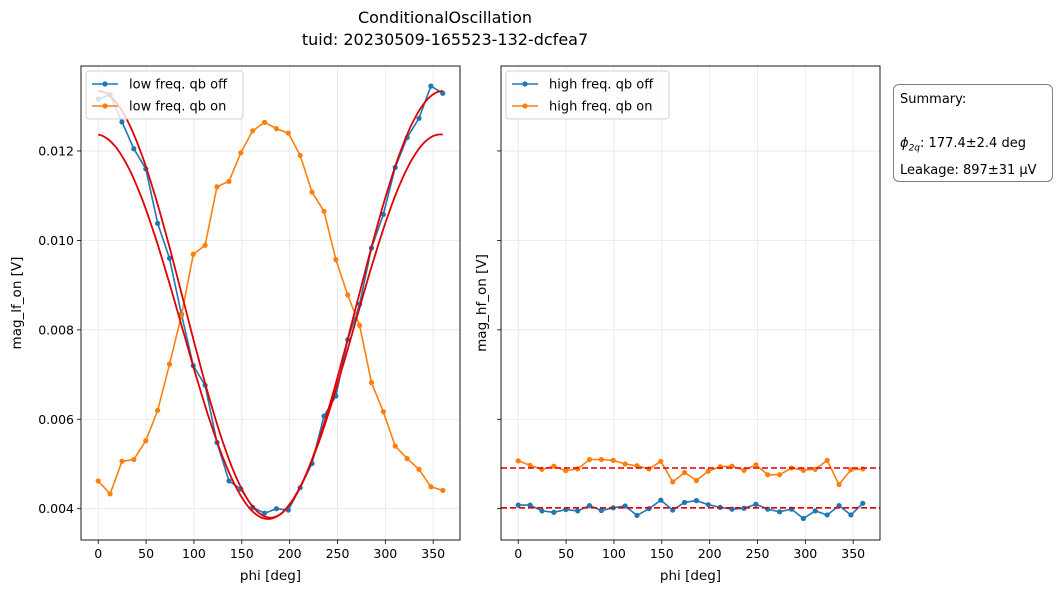 The height and width of the screenshot is (592, 1057). What do you see at coordinates (662, 553) in the screenshot?
I see `x-tick-label: 150` at bounding box center [662, 553].